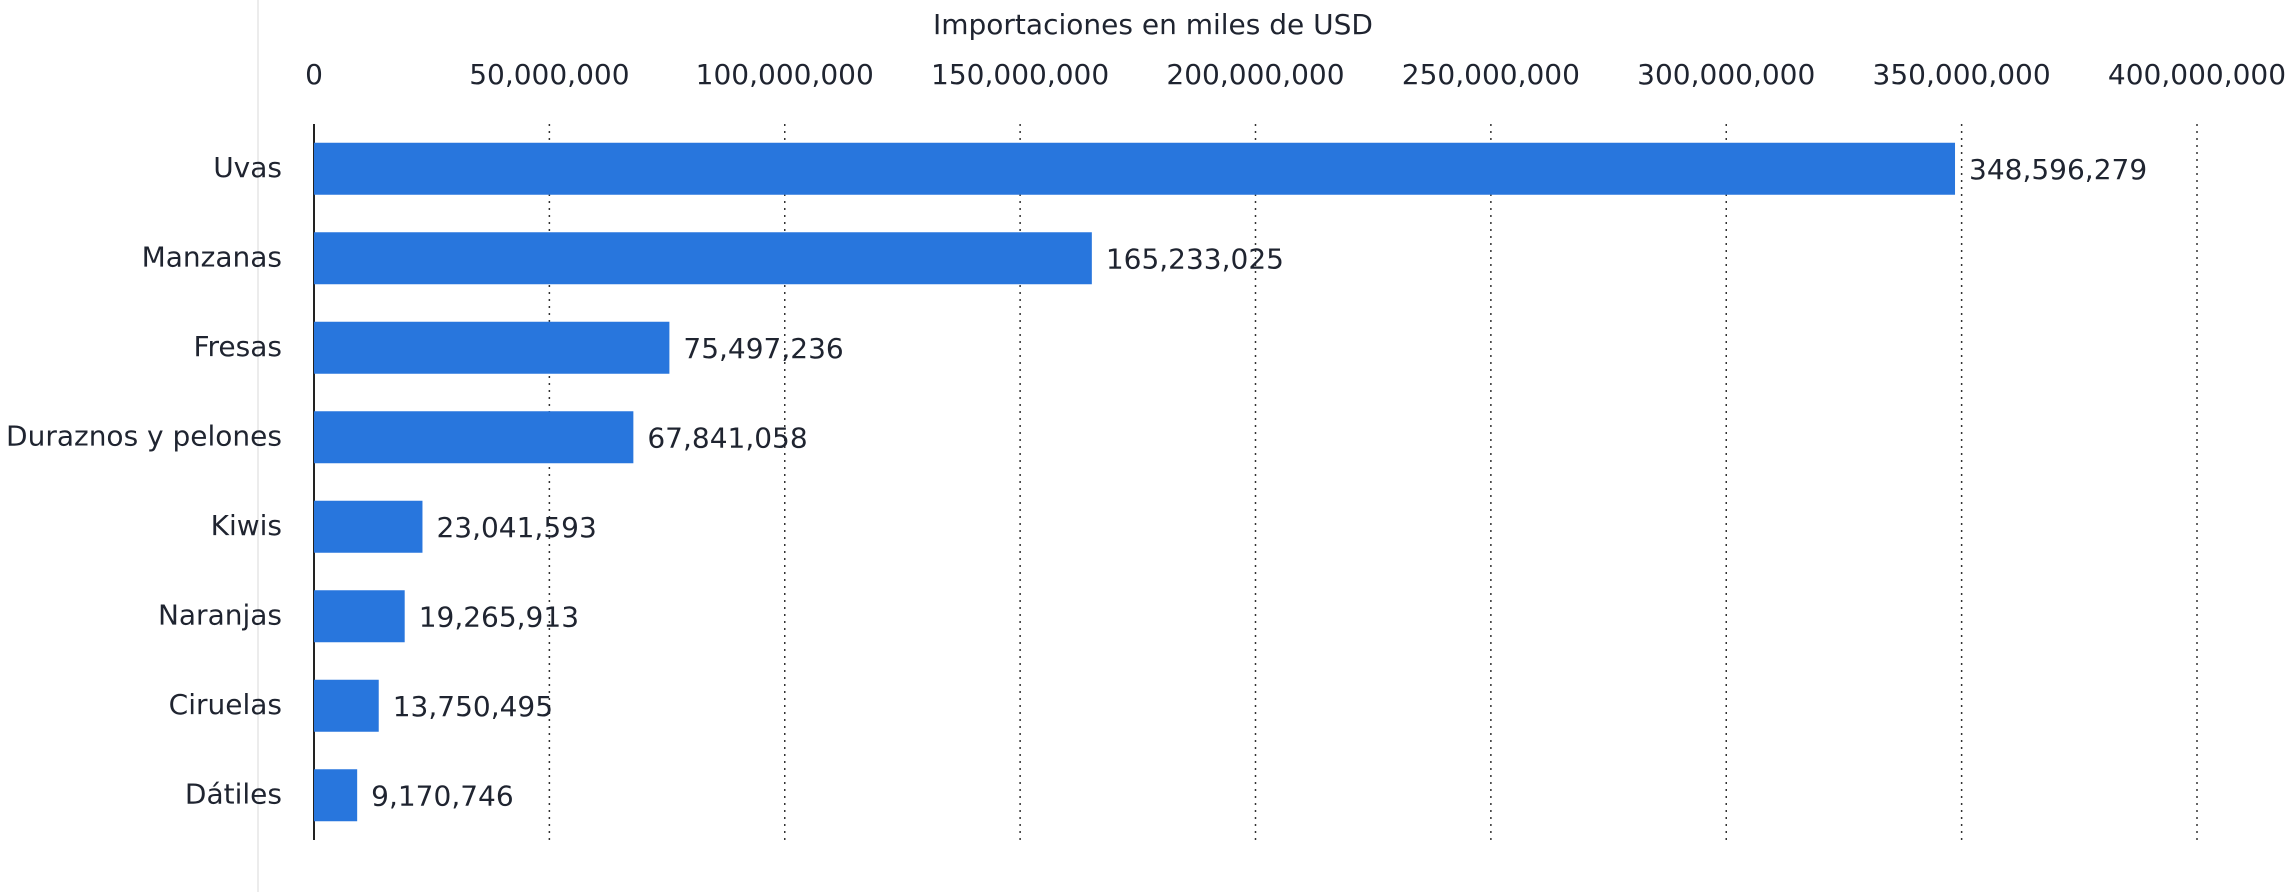  Describe the element at coordinates (1255, 74) in the screenshot. I see `x-tick-label: 200,000,000` at that location.